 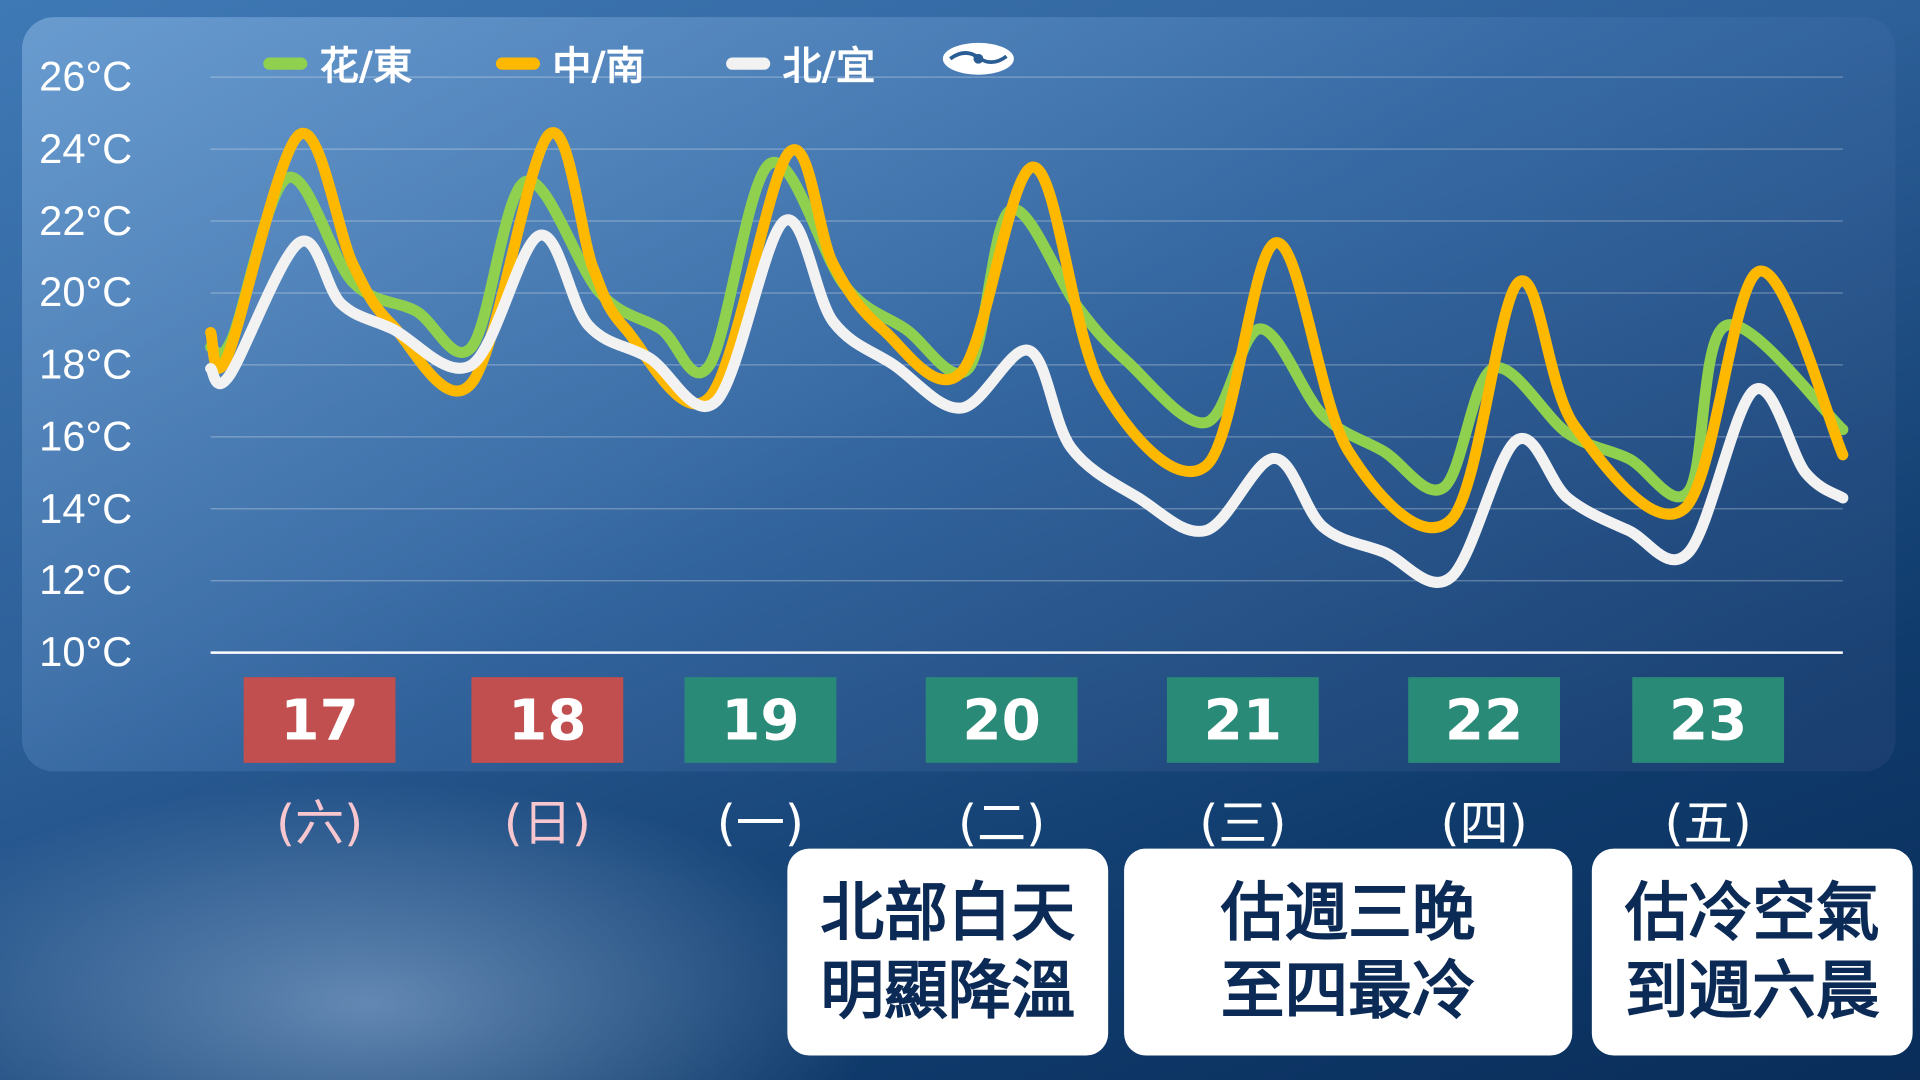 I want to click on note-line: 北部白天, so click(x=948, y=913).